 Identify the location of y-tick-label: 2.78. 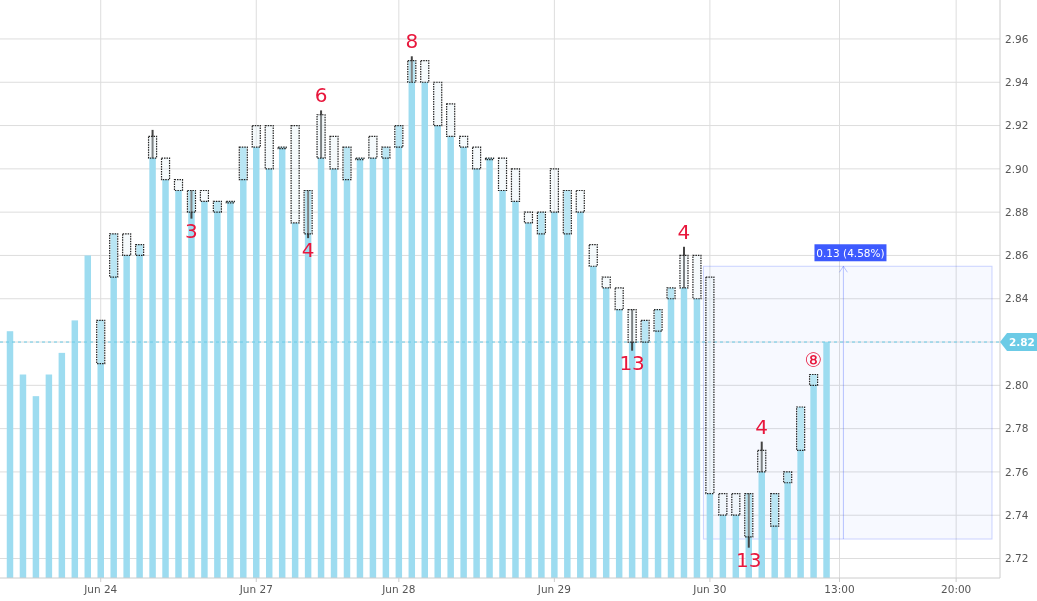
(1017, 428).